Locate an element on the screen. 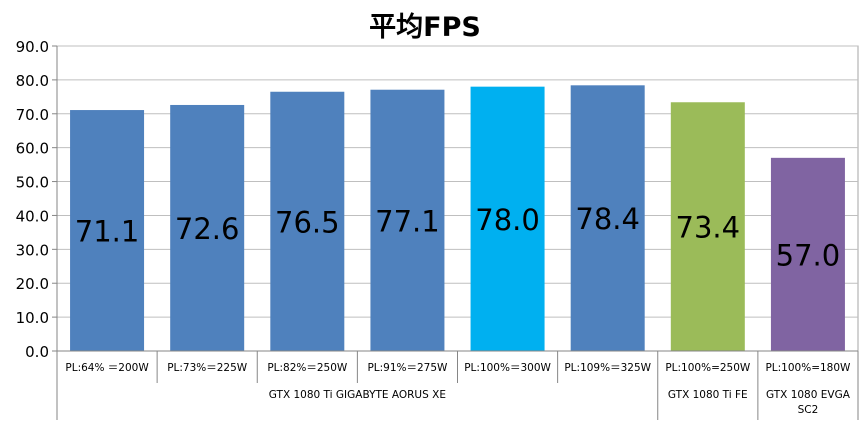 This screenshot has width=868, height=437. y-tick-label: 70.0 is located at coordinates (32, 115).